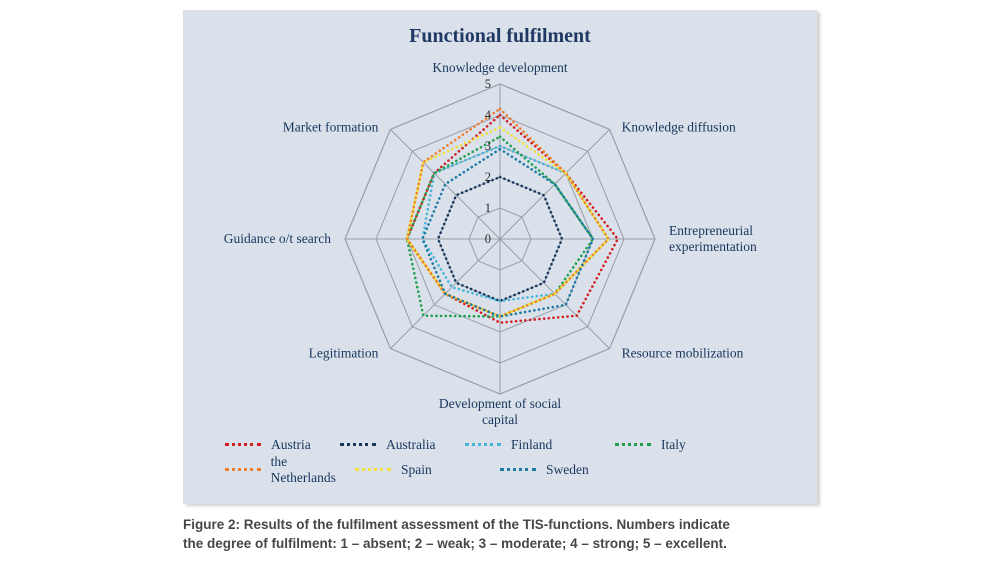 The width and height of the screenshot is (1000, 573). What do you see at coordinates (303, 469) in the screenshot?
I see `legend-label: the Netherlands` at bounding box center [303, 469].